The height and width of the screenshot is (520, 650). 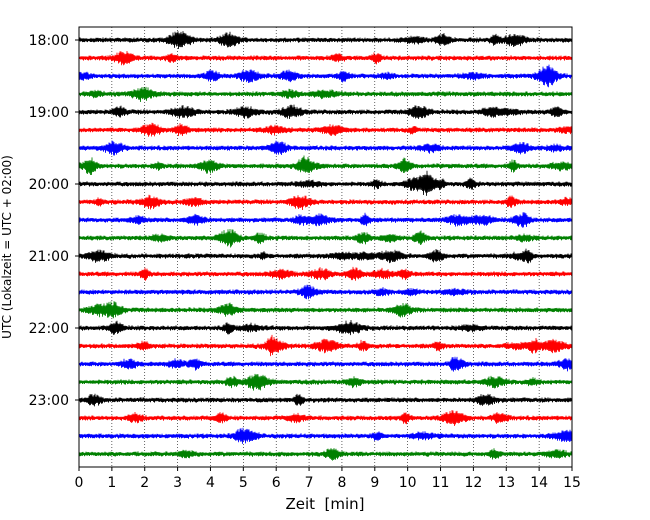 What do you see at coordinates (49, 401) in the screenshot?
I see `y-tick-label-5: 23:00` at bounding box center [49, 401].